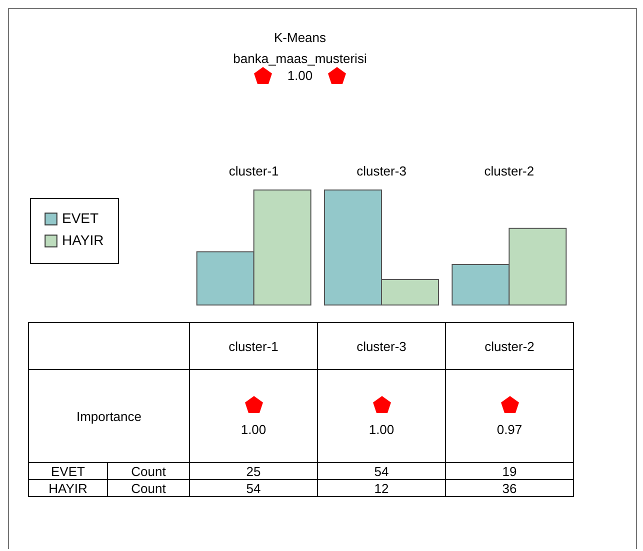 Image resolution: width=643 pixels, height=551 pixels. What do you see at coordinates (510, 346) in the screenshot?
I see `x-tick-label: cluster-2` at bounding box center [510, 346].